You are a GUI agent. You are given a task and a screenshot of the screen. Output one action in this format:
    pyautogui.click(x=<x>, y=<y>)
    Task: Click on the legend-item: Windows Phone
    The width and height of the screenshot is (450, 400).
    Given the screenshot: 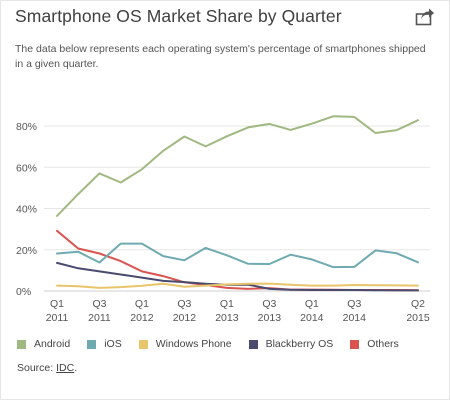 What is the action you would take?
    pyautogui.click(x=185, y=344)
    